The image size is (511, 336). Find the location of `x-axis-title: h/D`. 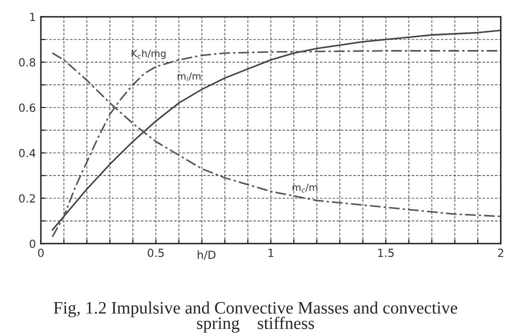

x-axis-title: h/D is located at coordinates (207, 255).